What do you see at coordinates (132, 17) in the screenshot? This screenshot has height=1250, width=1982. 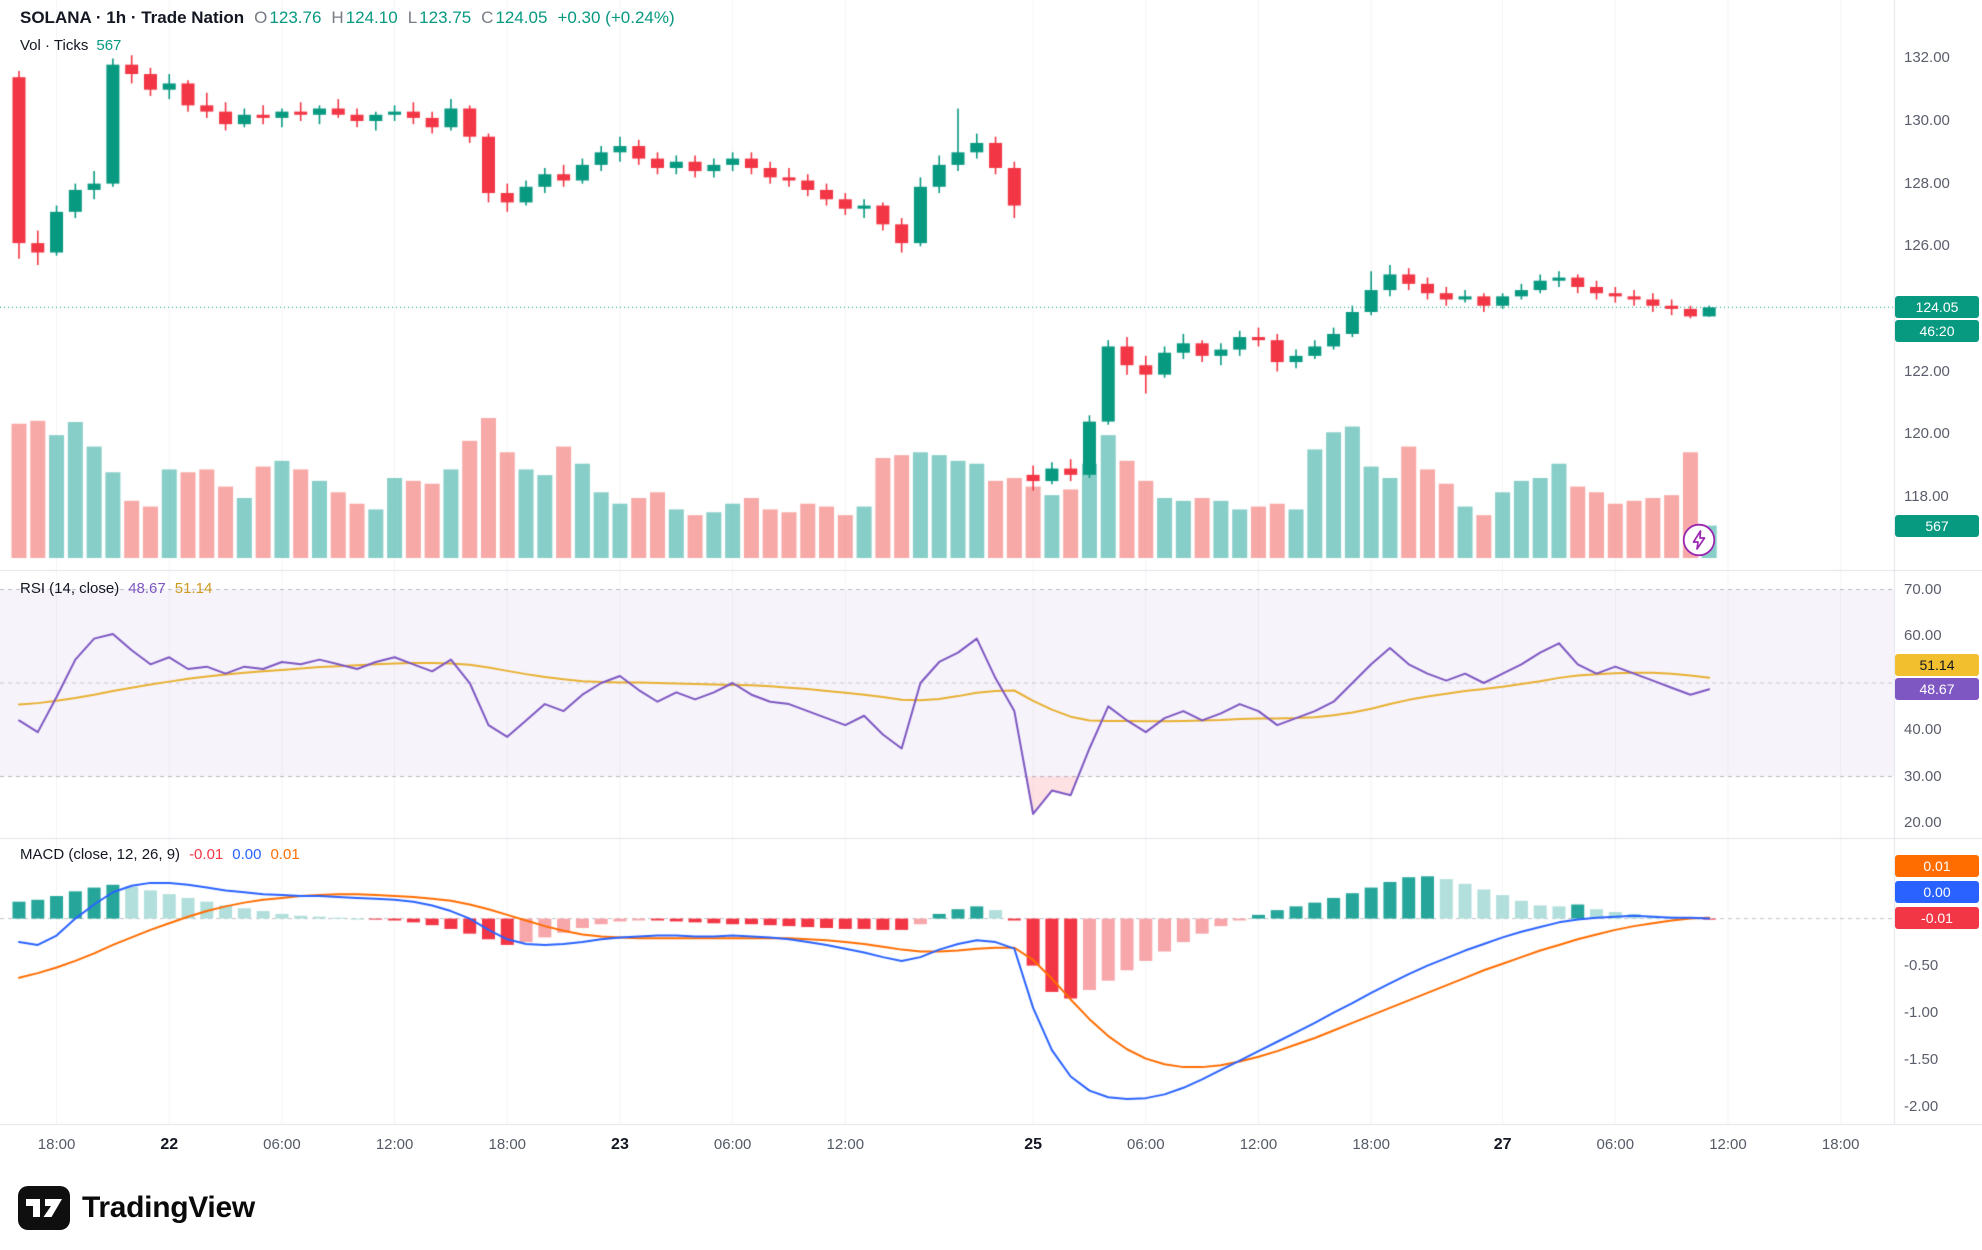 I see `symbol-title: SOLANA · 1h · Trade Nation` at bounding box center [132, 17].